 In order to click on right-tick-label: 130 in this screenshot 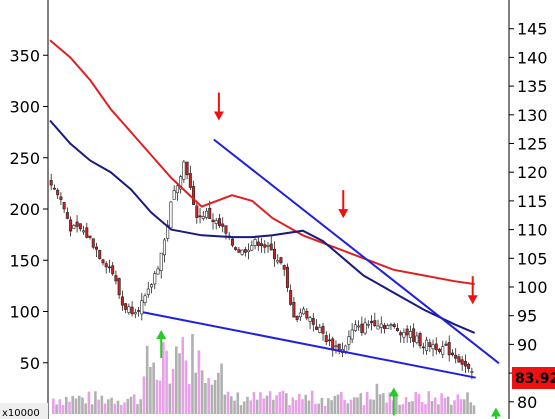, I will do `click(532, 115)`.